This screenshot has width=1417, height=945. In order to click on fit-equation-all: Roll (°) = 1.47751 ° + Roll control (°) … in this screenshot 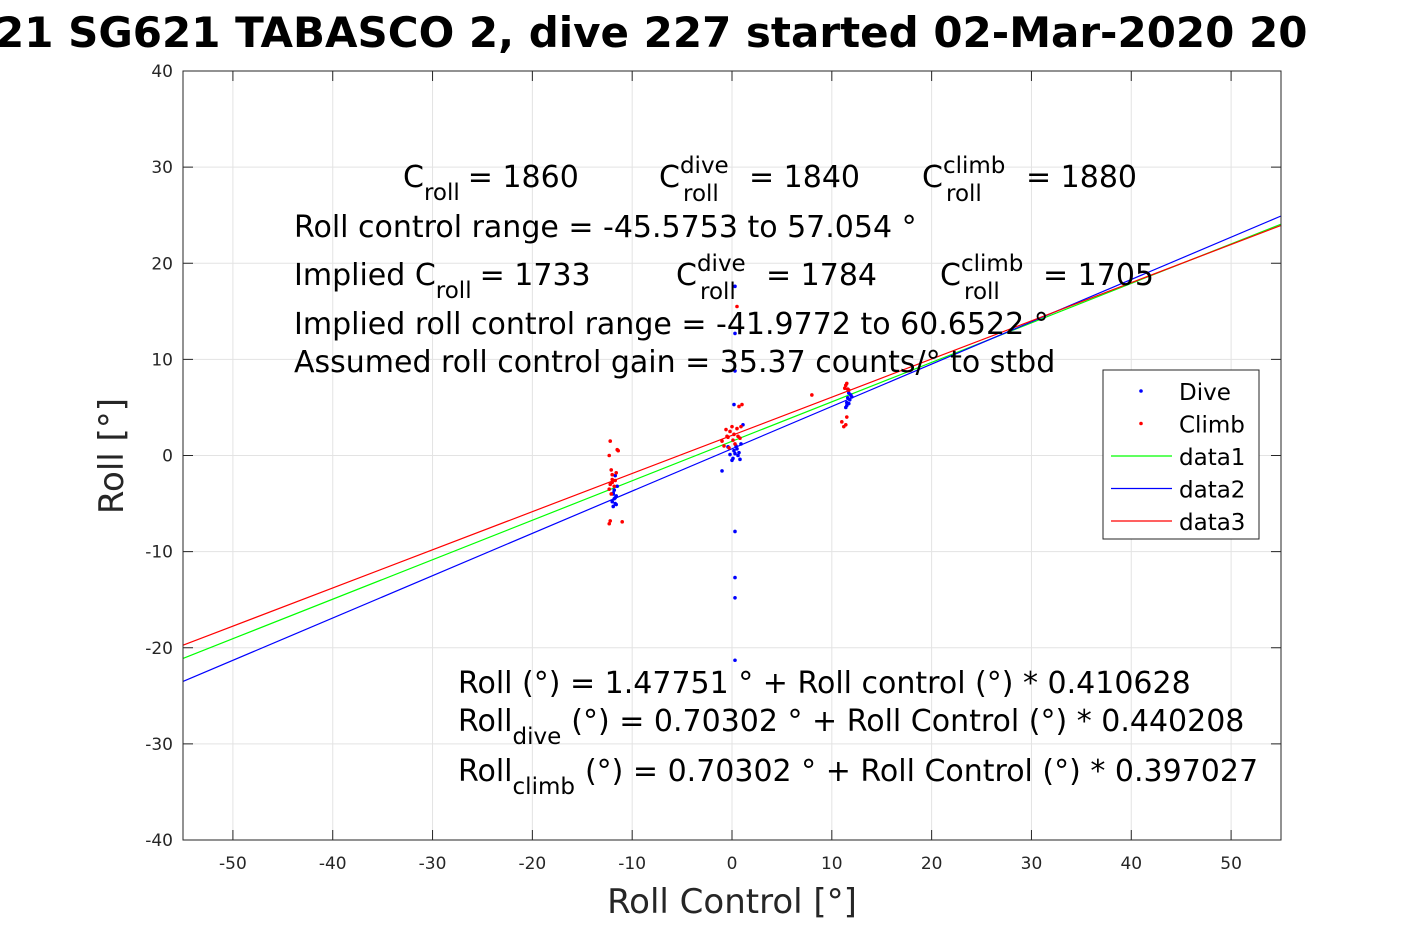, I will do `click(824, 683)`.